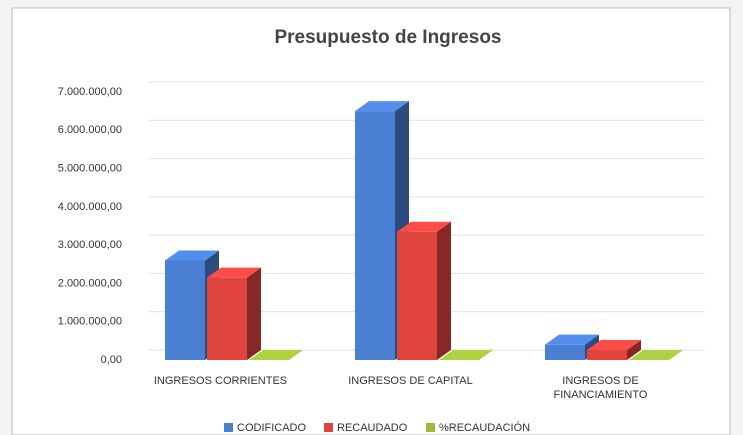 The height and width of the screenshot is (435, 743). I want to click on y-tick-label: 6.000.000,00, so click(90, 130).